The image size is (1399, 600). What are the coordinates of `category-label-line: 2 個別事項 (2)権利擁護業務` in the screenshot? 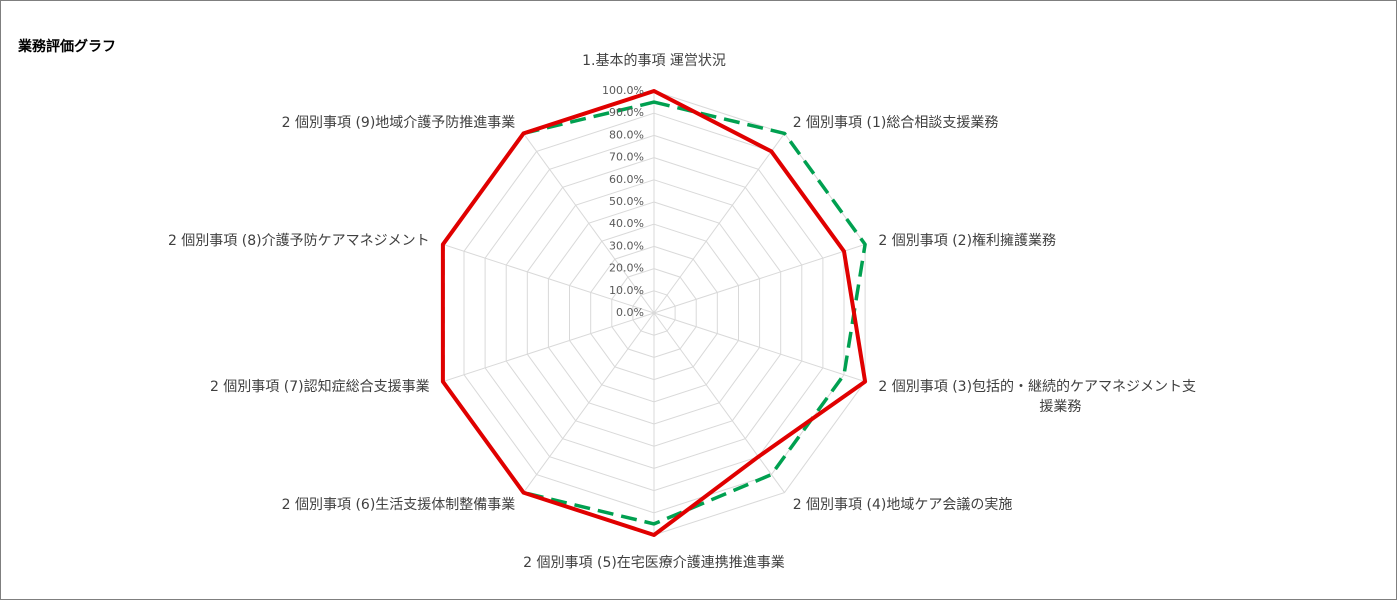 It's located at (967, 240).